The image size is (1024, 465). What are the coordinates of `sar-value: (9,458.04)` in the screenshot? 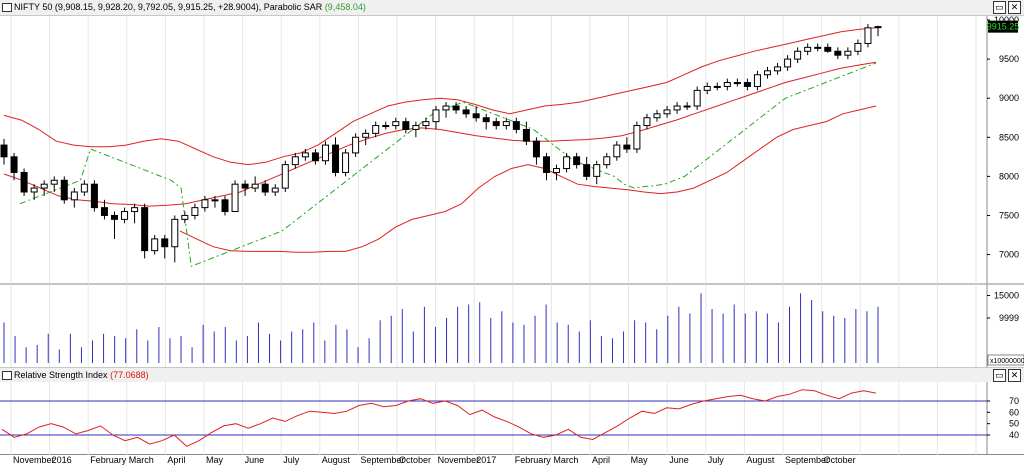 It's located at (345, 7).